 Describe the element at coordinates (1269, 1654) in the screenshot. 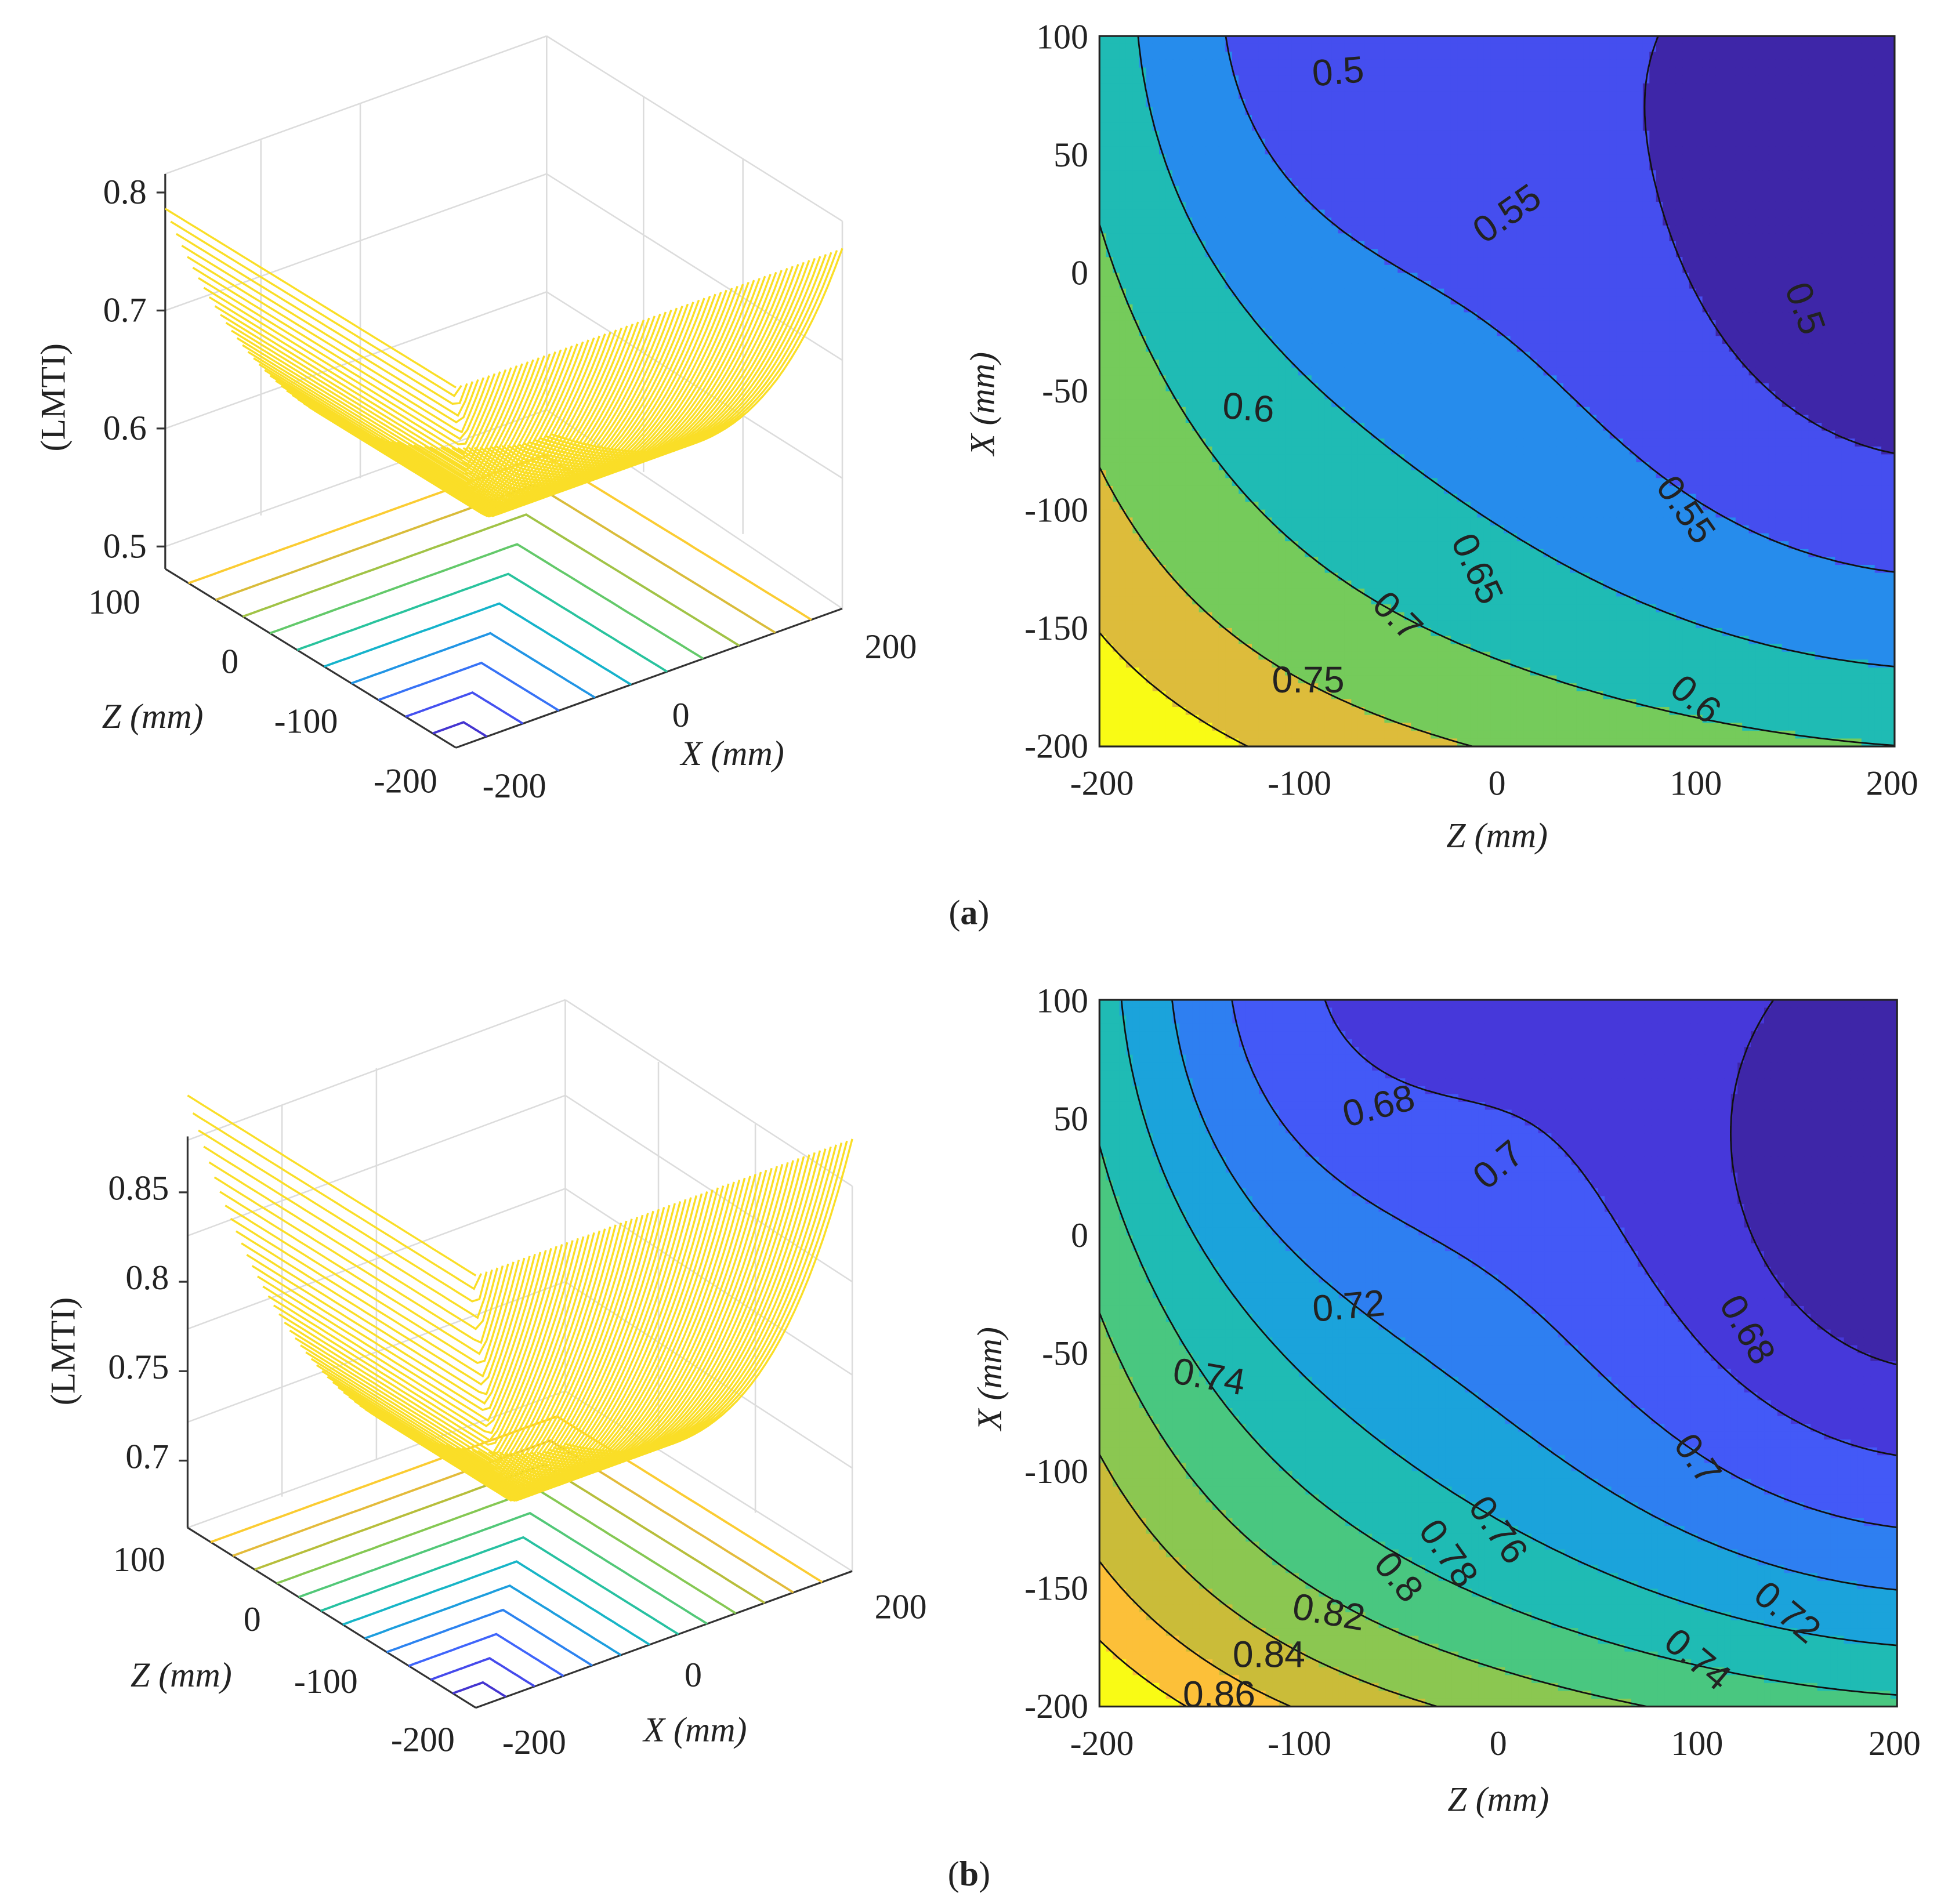

I see `b2d-contour-label-10: 0.84` at that location.